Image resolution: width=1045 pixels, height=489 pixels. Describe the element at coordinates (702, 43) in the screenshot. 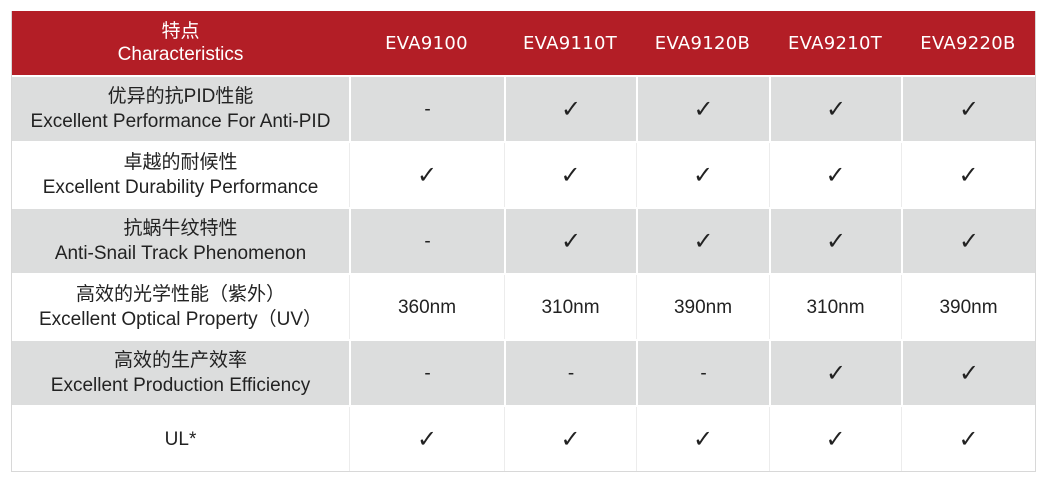

I see `header-model: EVA9120B` at that location.